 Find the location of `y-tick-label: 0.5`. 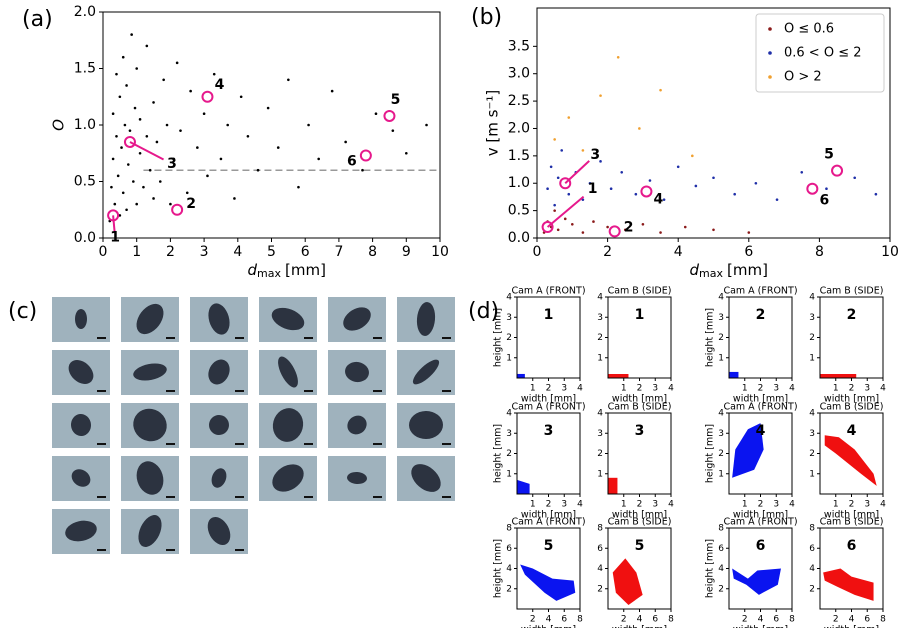

y-tick-label: 0.5 is located at coordinates (519, 211).